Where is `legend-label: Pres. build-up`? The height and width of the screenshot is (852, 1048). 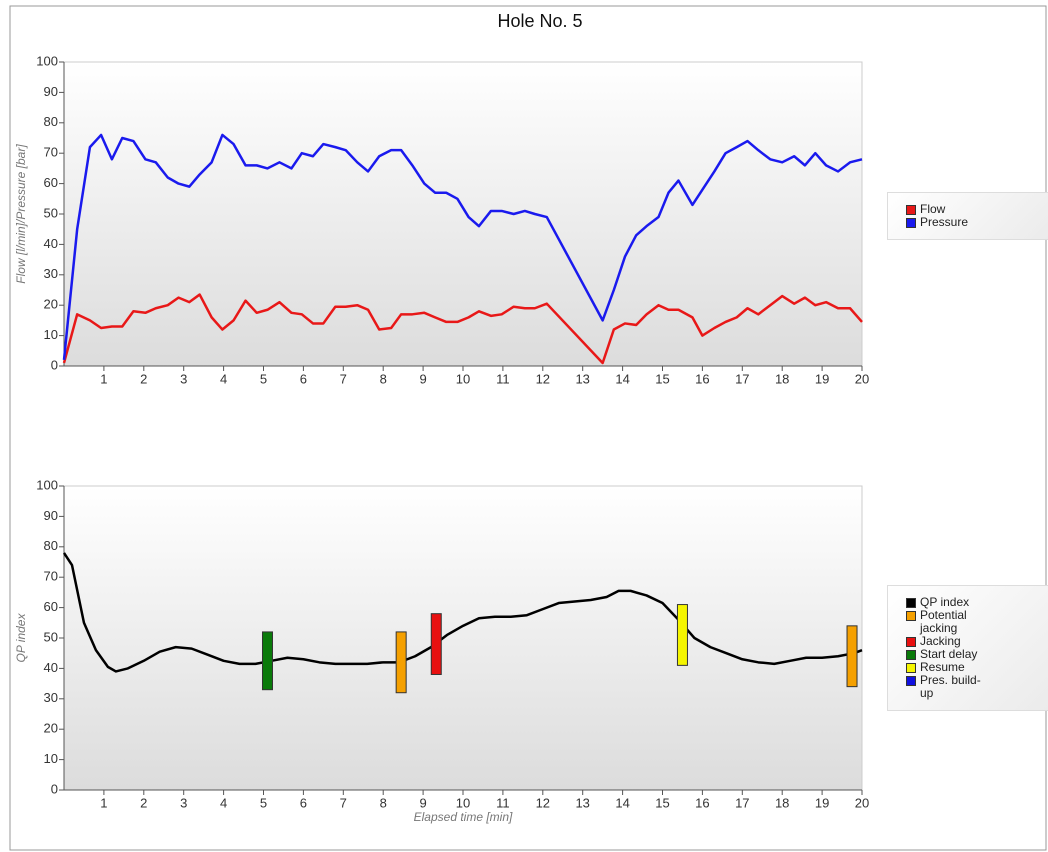
legend-label: Pres. build-up is located at coordinates (950, 686).